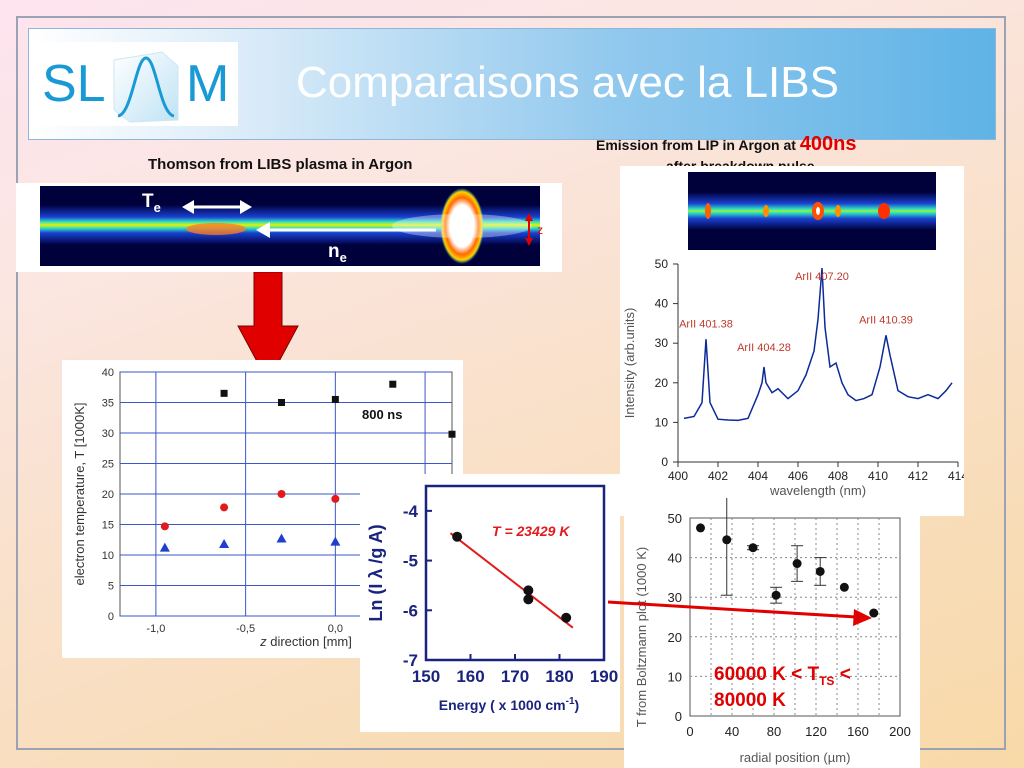 Image resolution: width=1024 pixels, height=768 pixels. Describe the element at coordinates (878, 476) in the screenshot. I see `x-tick-label: 410` at that location.